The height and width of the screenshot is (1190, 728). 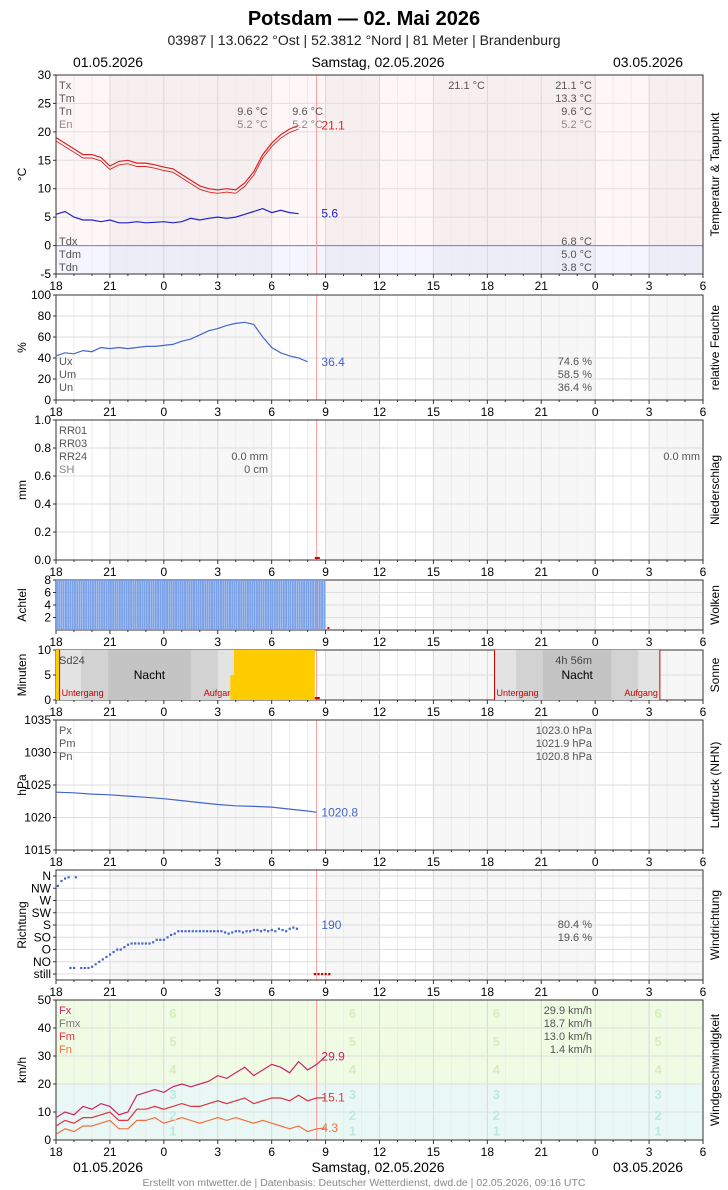 What do you see at coordinates (307, 125) in the screenshot?
I see `mid-value: 5.2 °C` at bounding box center [307, 125].